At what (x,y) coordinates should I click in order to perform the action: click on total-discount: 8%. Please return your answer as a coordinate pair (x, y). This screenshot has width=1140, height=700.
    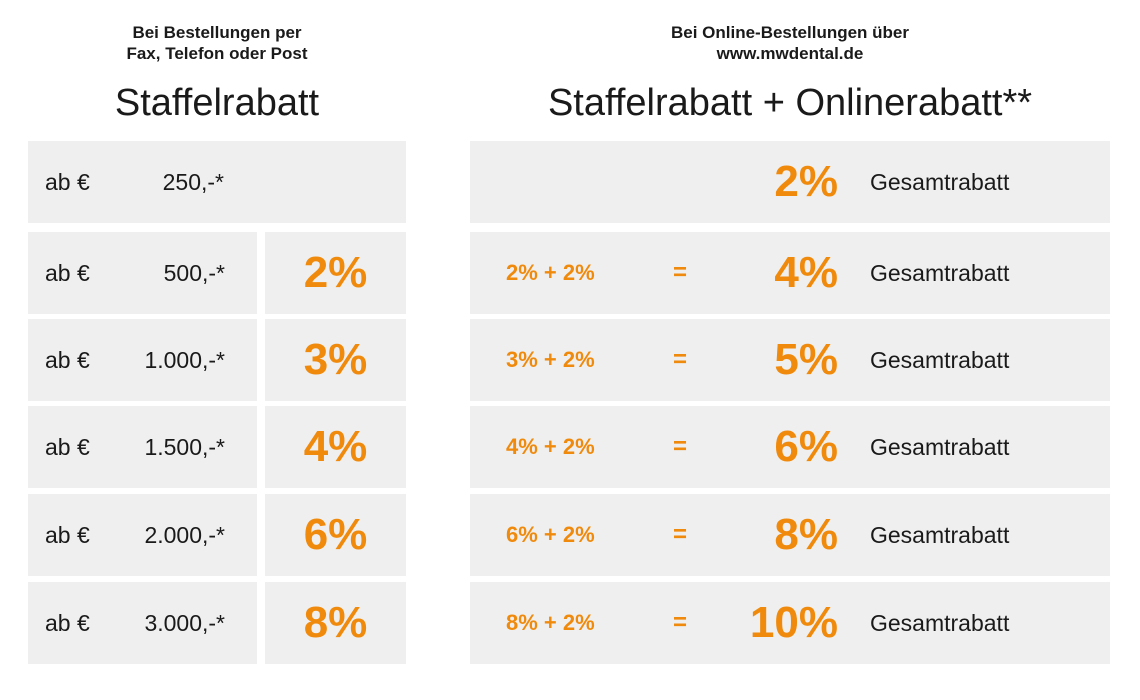
    Looking at the image, I should click on (806, 534).